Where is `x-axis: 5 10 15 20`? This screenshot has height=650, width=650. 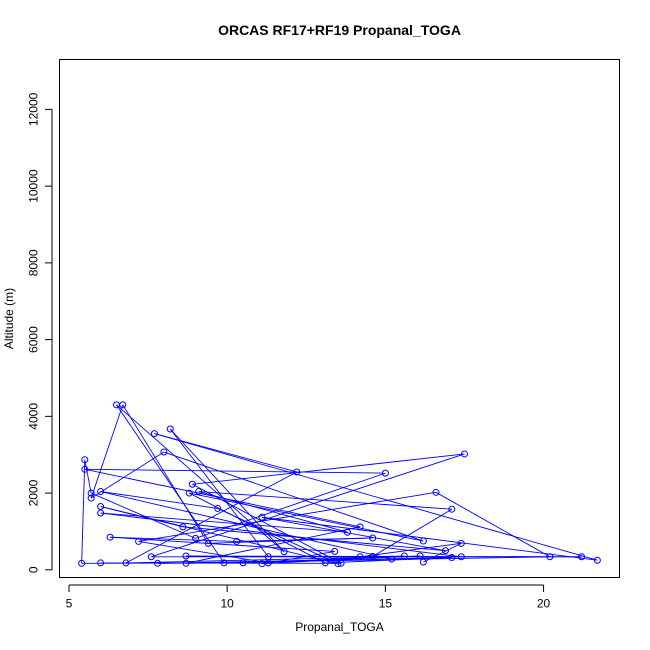
x-axis: 5 10 15 20 is located at coordinates (308, 597).